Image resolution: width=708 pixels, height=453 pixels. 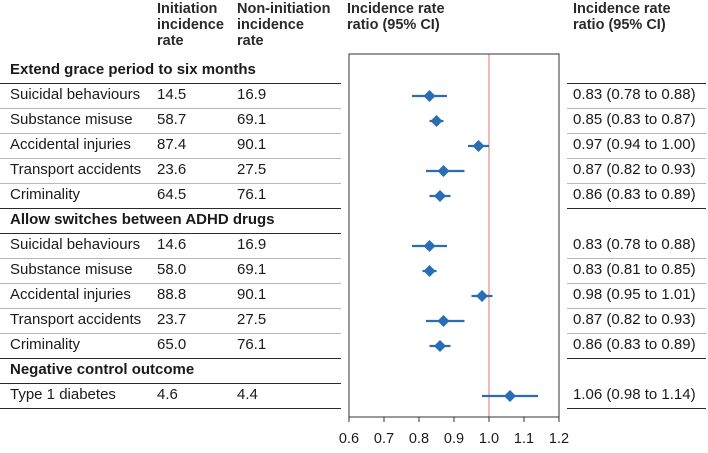 I want to click on section-title: Extend grace period to six months, so click(x=133, y=69).